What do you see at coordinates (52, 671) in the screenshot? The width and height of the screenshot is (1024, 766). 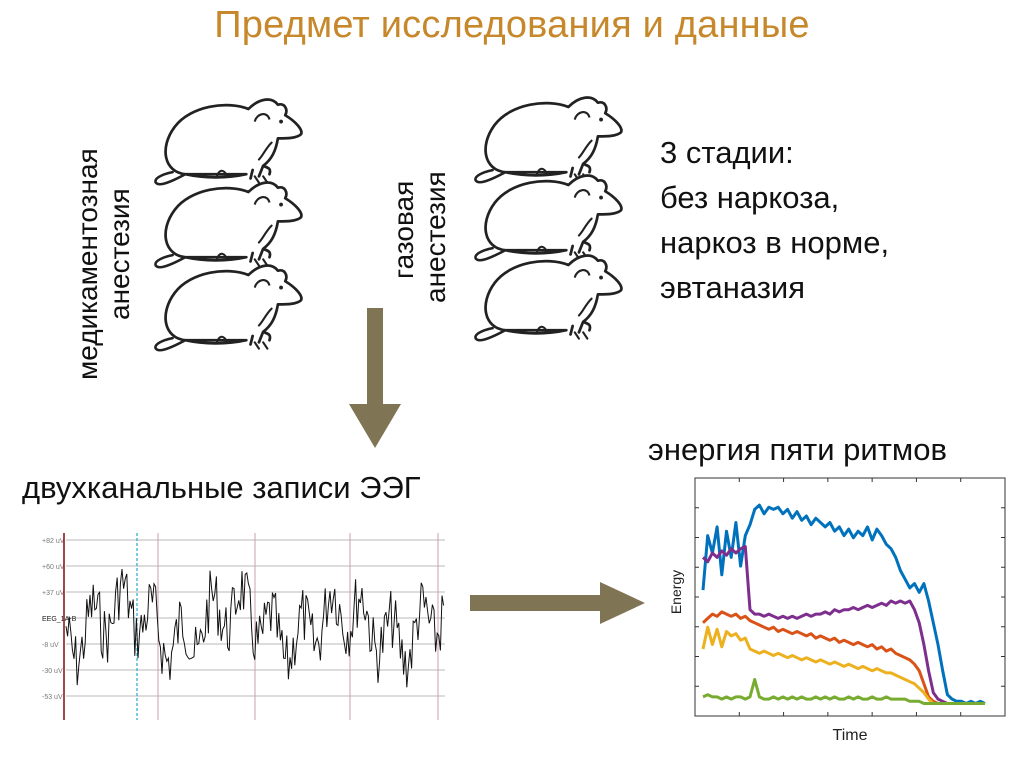 I see `eeg-y-tick-label: -30 uV` at bounding box center [52, 671].